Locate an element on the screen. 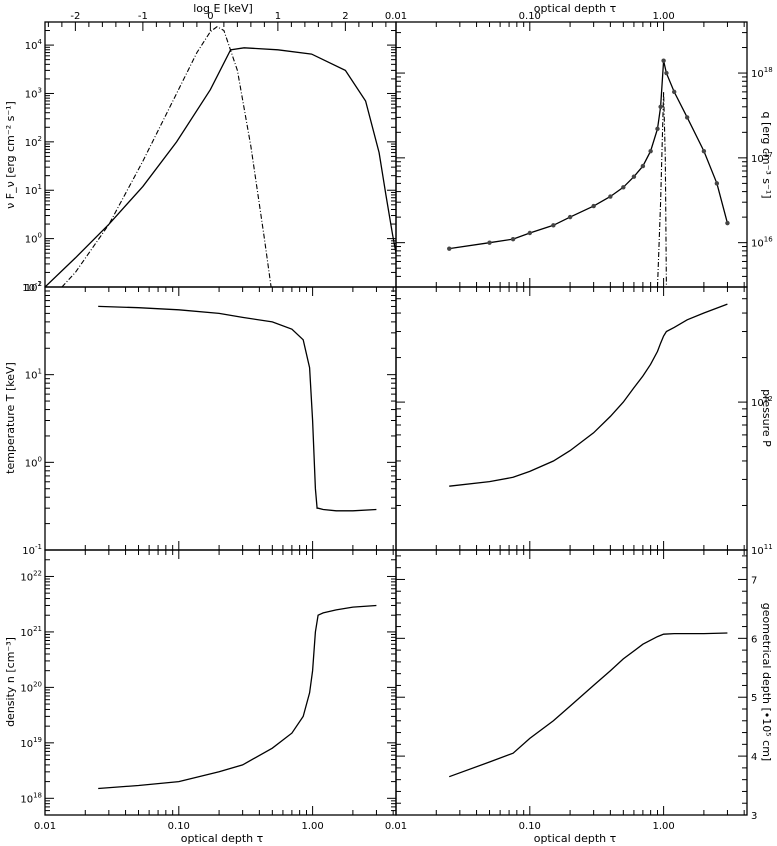 The image size is (777, 846). heating-top-axis-label: optical depth τ is located at coordinates (575, 8).